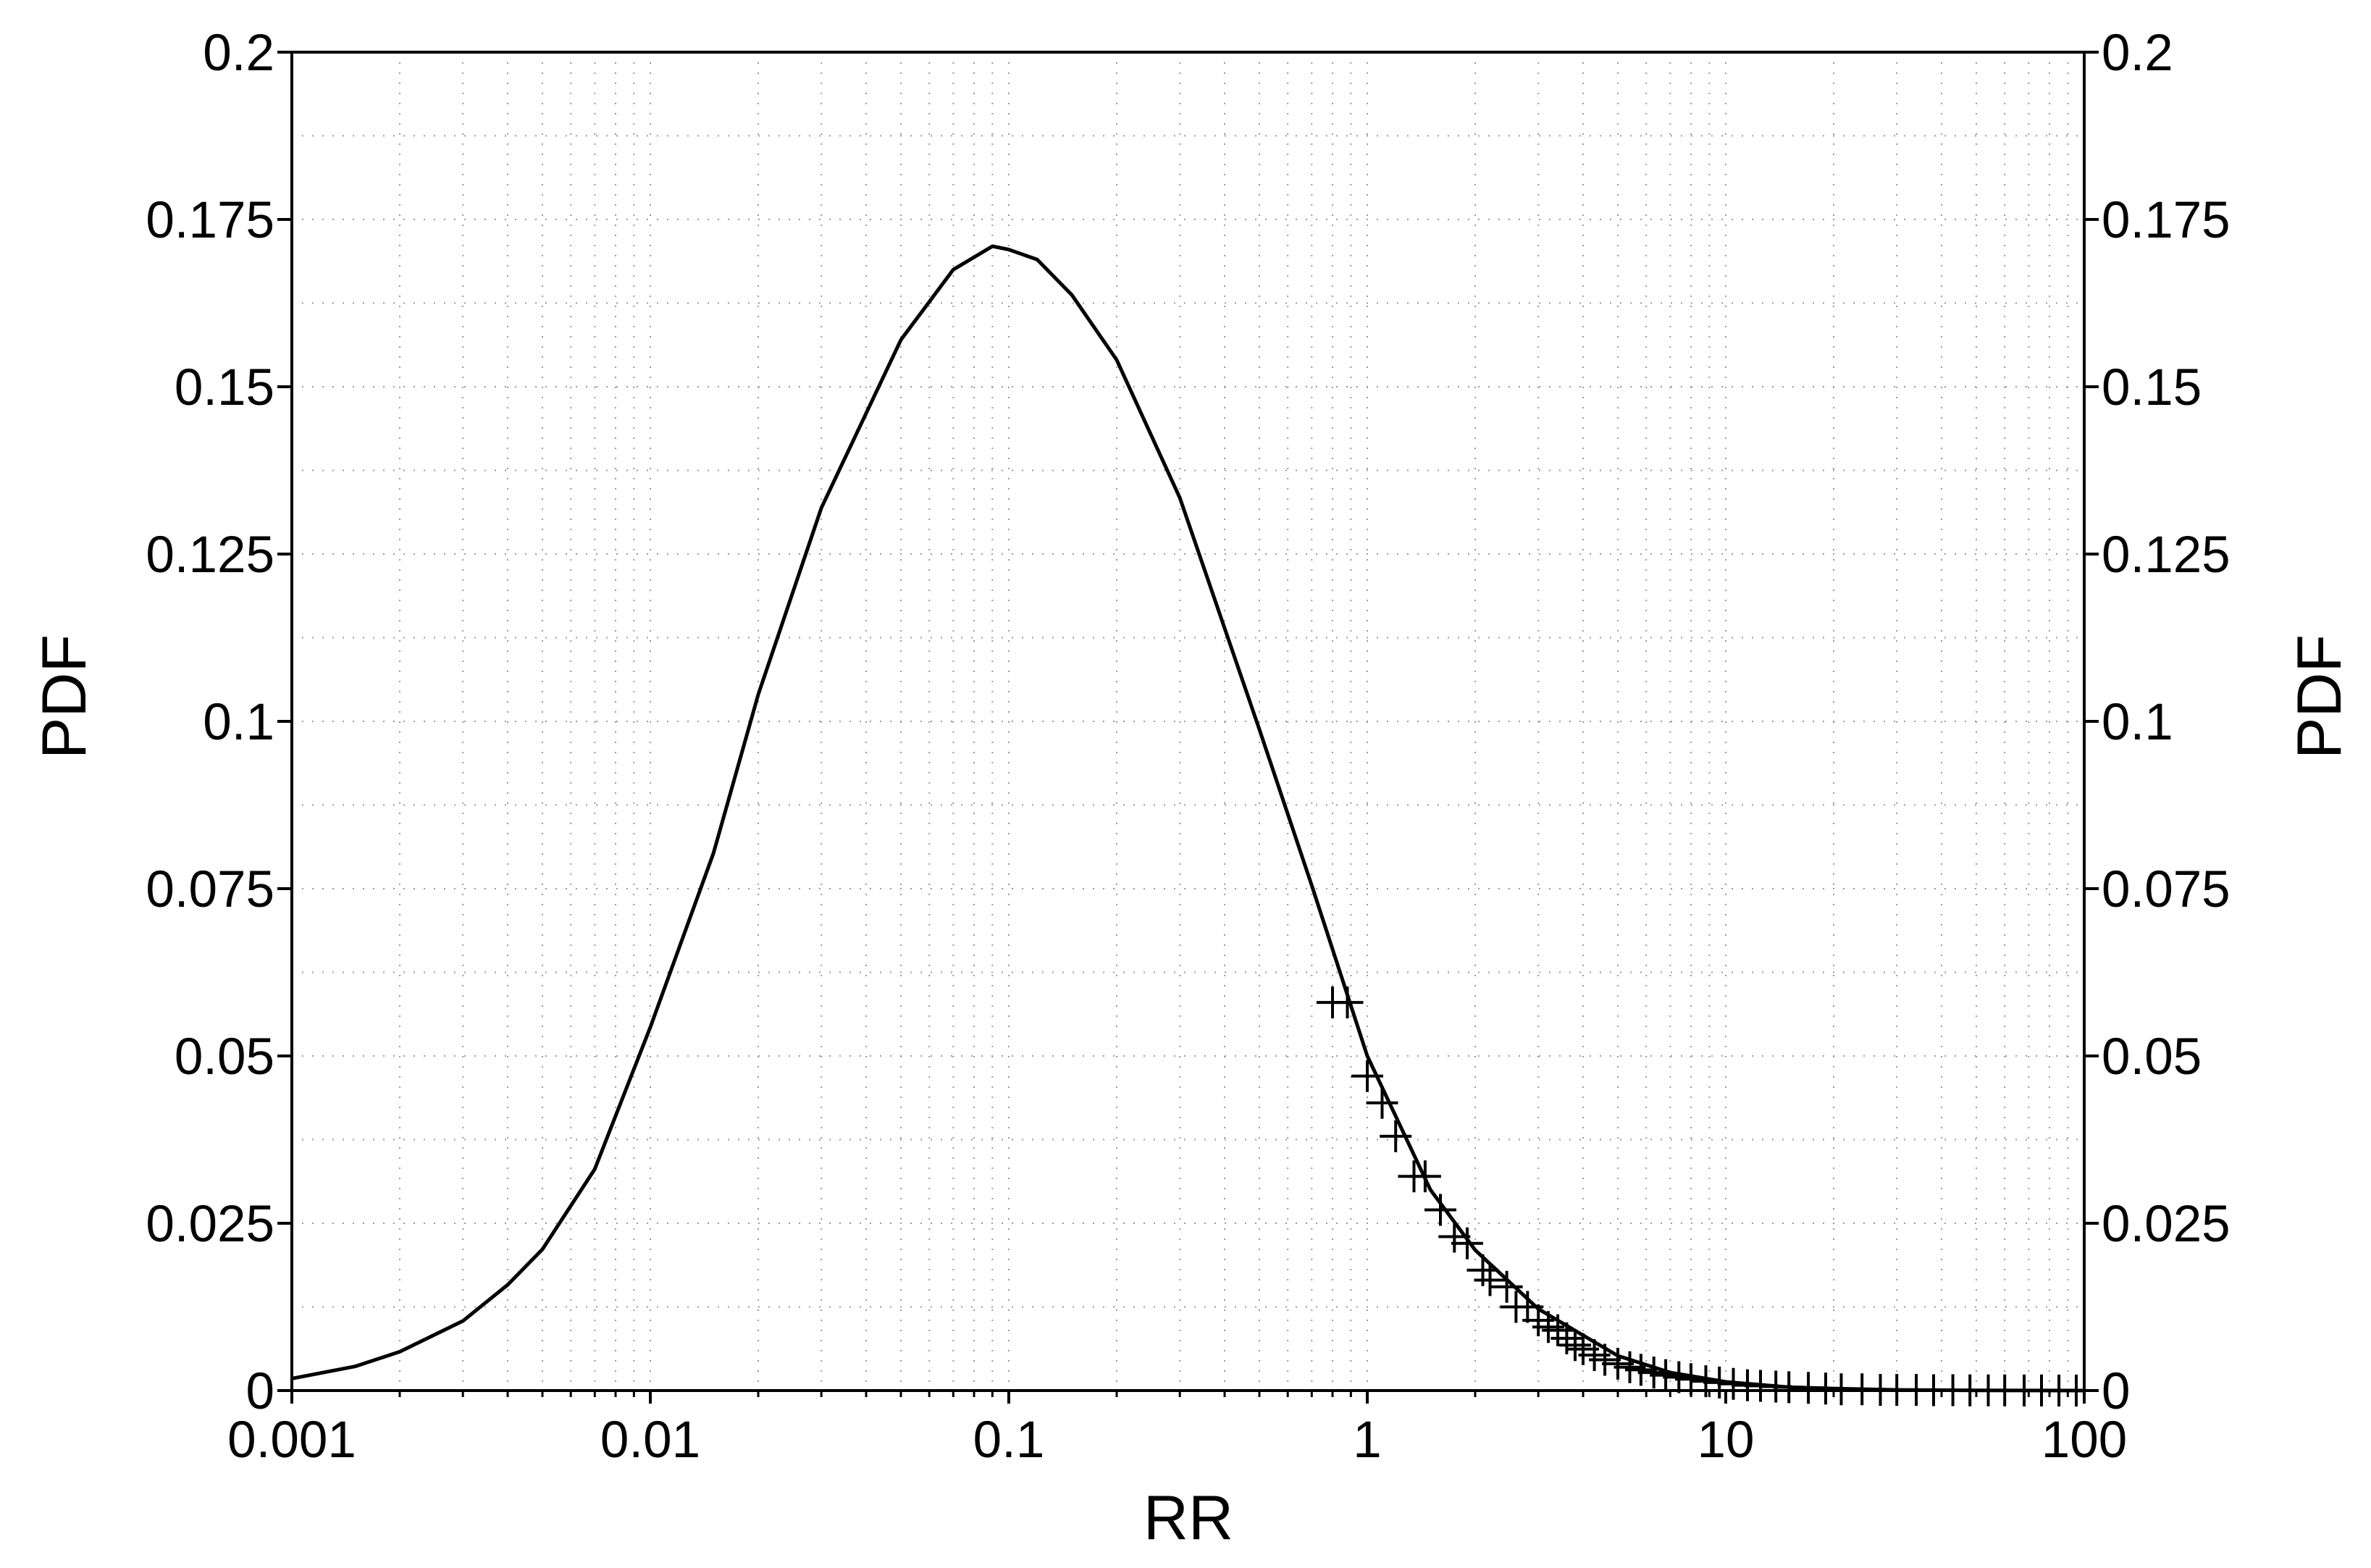 This screenshot has height=1568, width=2371. What do you see at coordinates (2137, 722) in the screenshot?
I see `y-tick-label-right: 0.1` at bounding box center [2137, 722].